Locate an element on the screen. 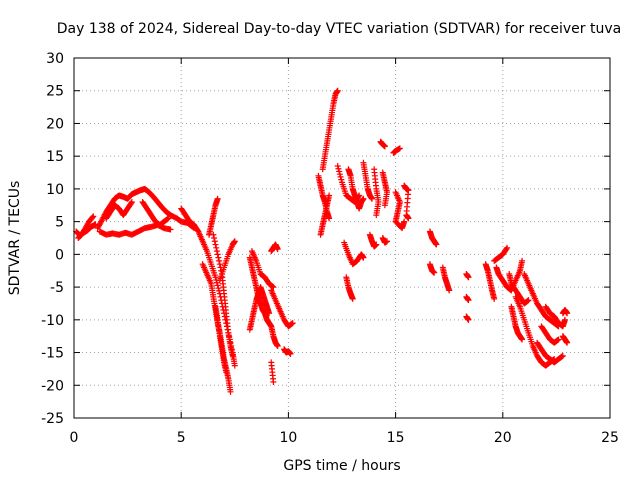 This screenshot has height=480, width=640. x-tick-label: 10 is located at coordinates (288, 438).